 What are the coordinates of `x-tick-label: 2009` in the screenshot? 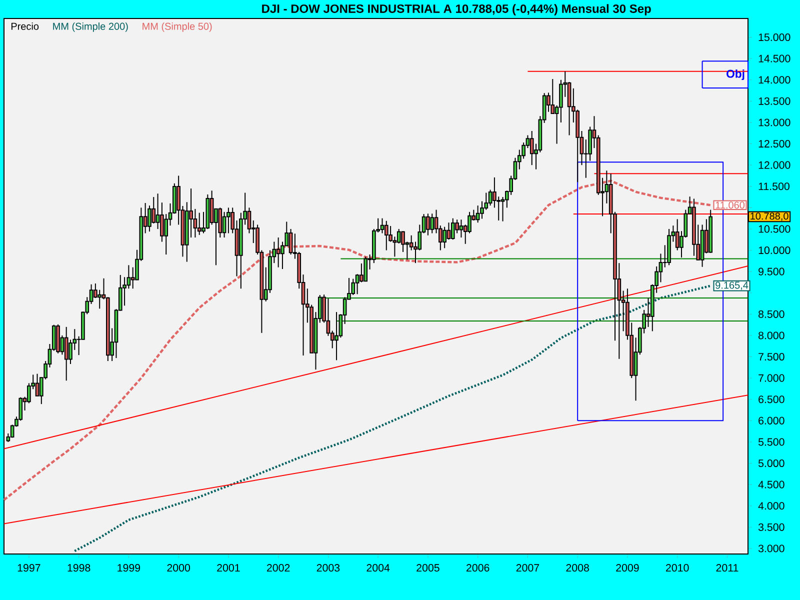 It's located at (627, 568).